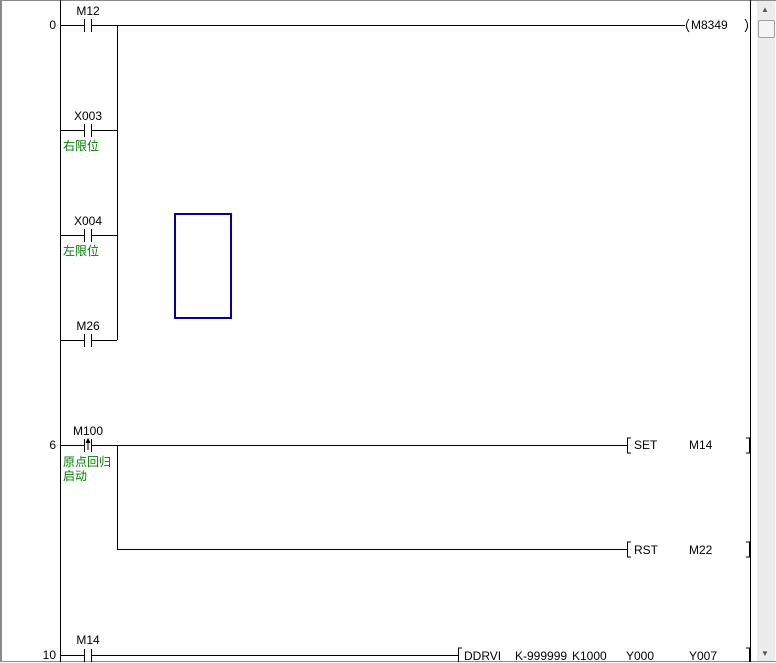 The width and height of the screenshot is (776, 663). Describe the element at coordinates (646, 550) in the screenshot. I see `instruction-rst: RST` at that location.